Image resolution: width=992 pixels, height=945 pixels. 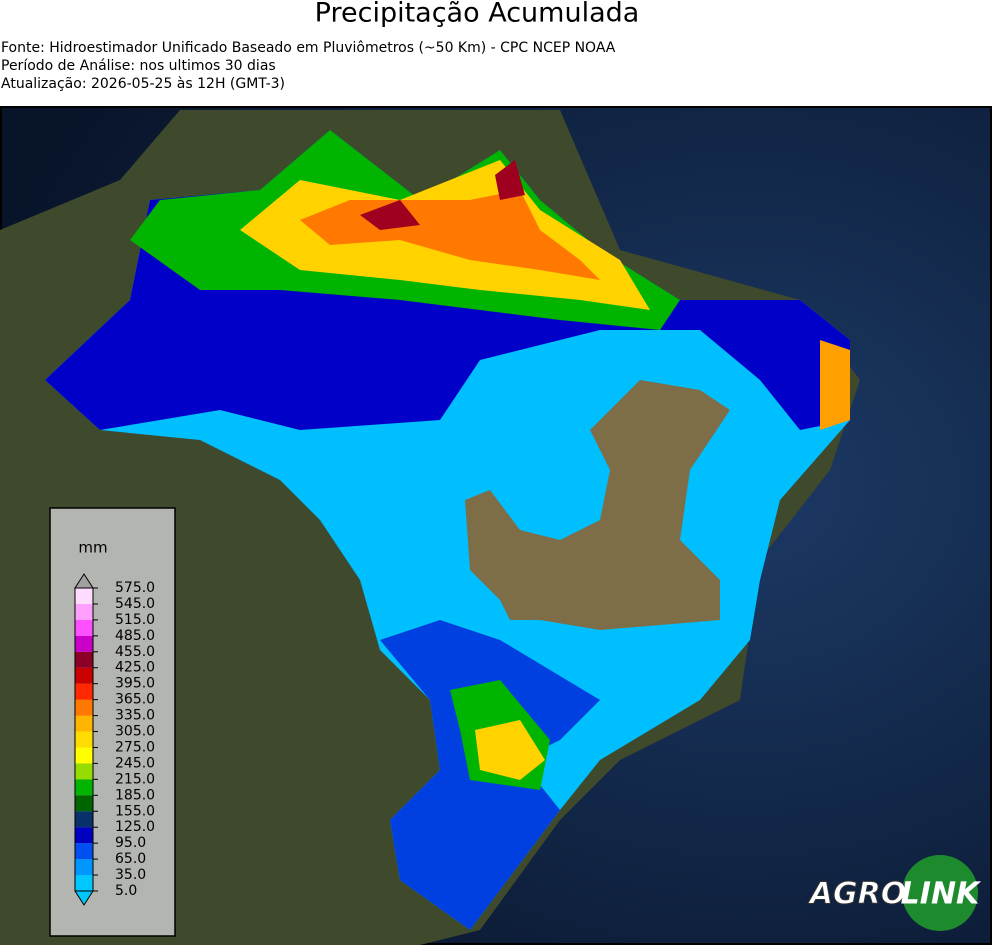 I want to click on colorbar-outline, so click(x=84, y=739).